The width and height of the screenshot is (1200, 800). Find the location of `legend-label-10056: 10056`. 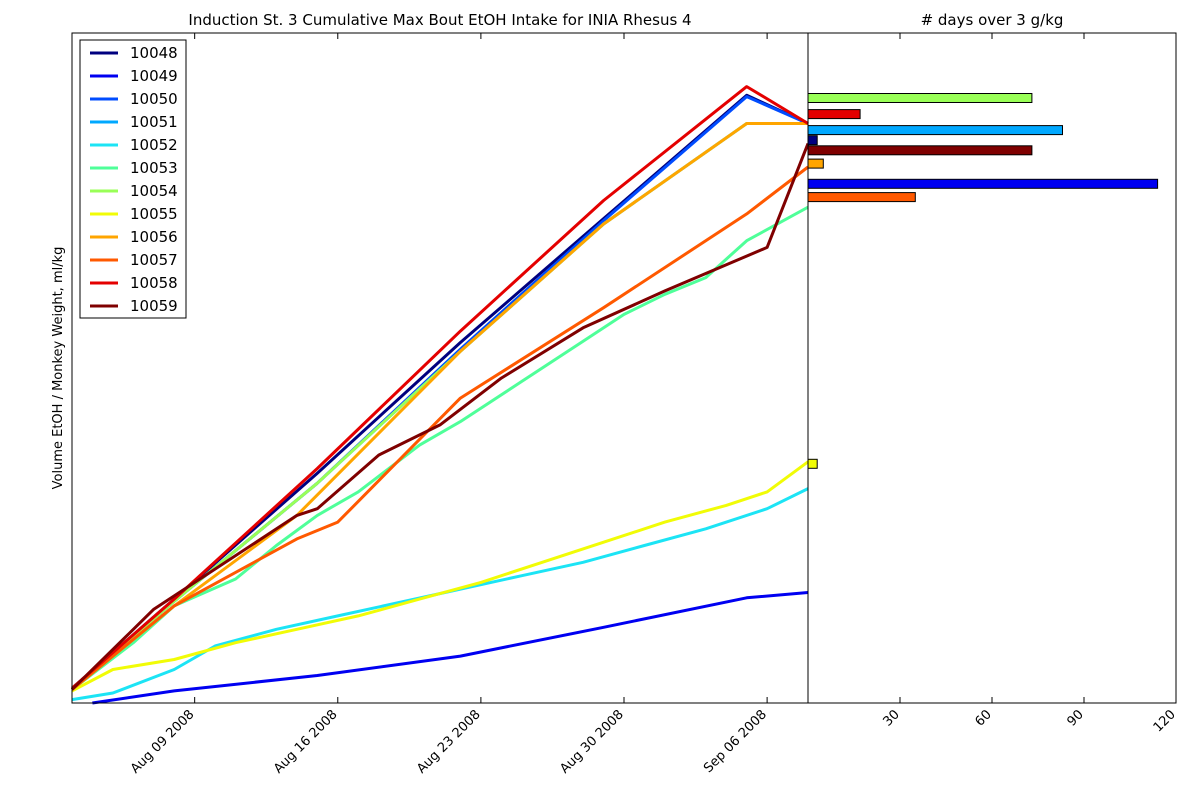

legend-label-10056: 10056 is located at coordinates (154, 237).